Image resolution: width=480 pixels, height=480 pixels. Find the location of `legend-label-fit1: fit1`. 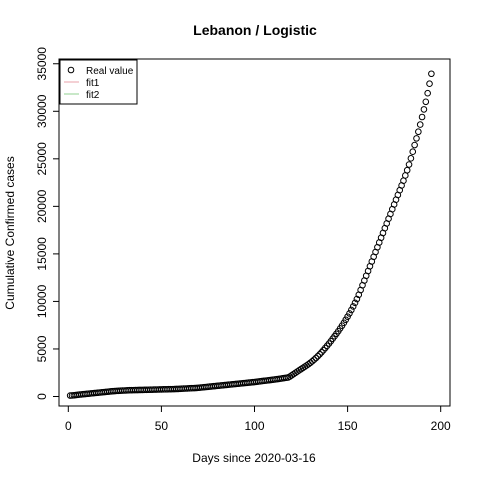

legend-label-fit1: fit1 is located at coordinates (93, 83).